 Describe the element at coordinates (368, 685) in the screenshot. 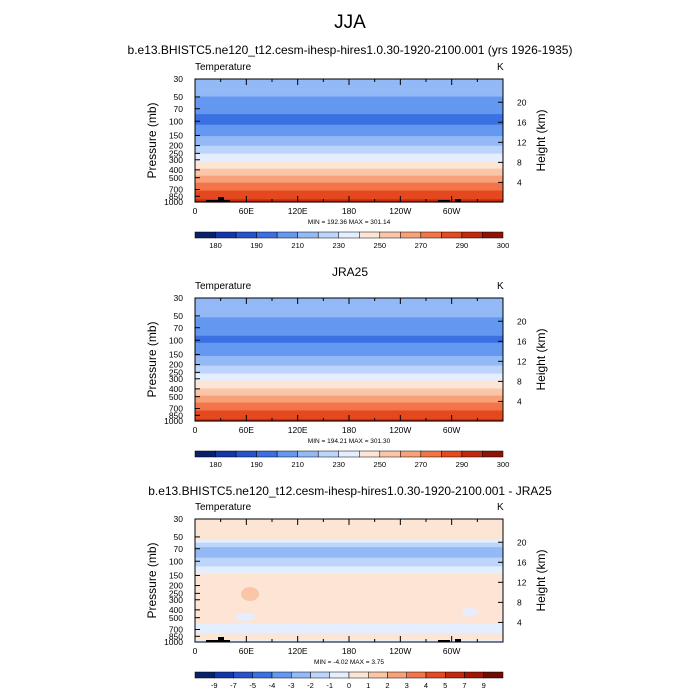

I see `colorbar-label: 1` at that location.